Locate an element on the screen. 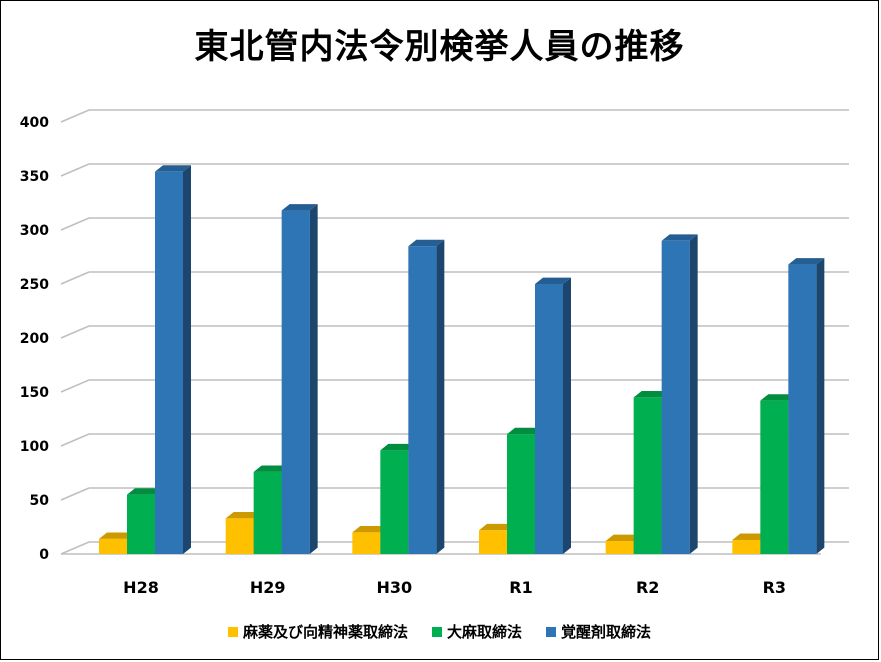 The height and width of the screenshot is (662, 881). legend-label: 覚醒剤取締法 is located at coordinates (606, 632).